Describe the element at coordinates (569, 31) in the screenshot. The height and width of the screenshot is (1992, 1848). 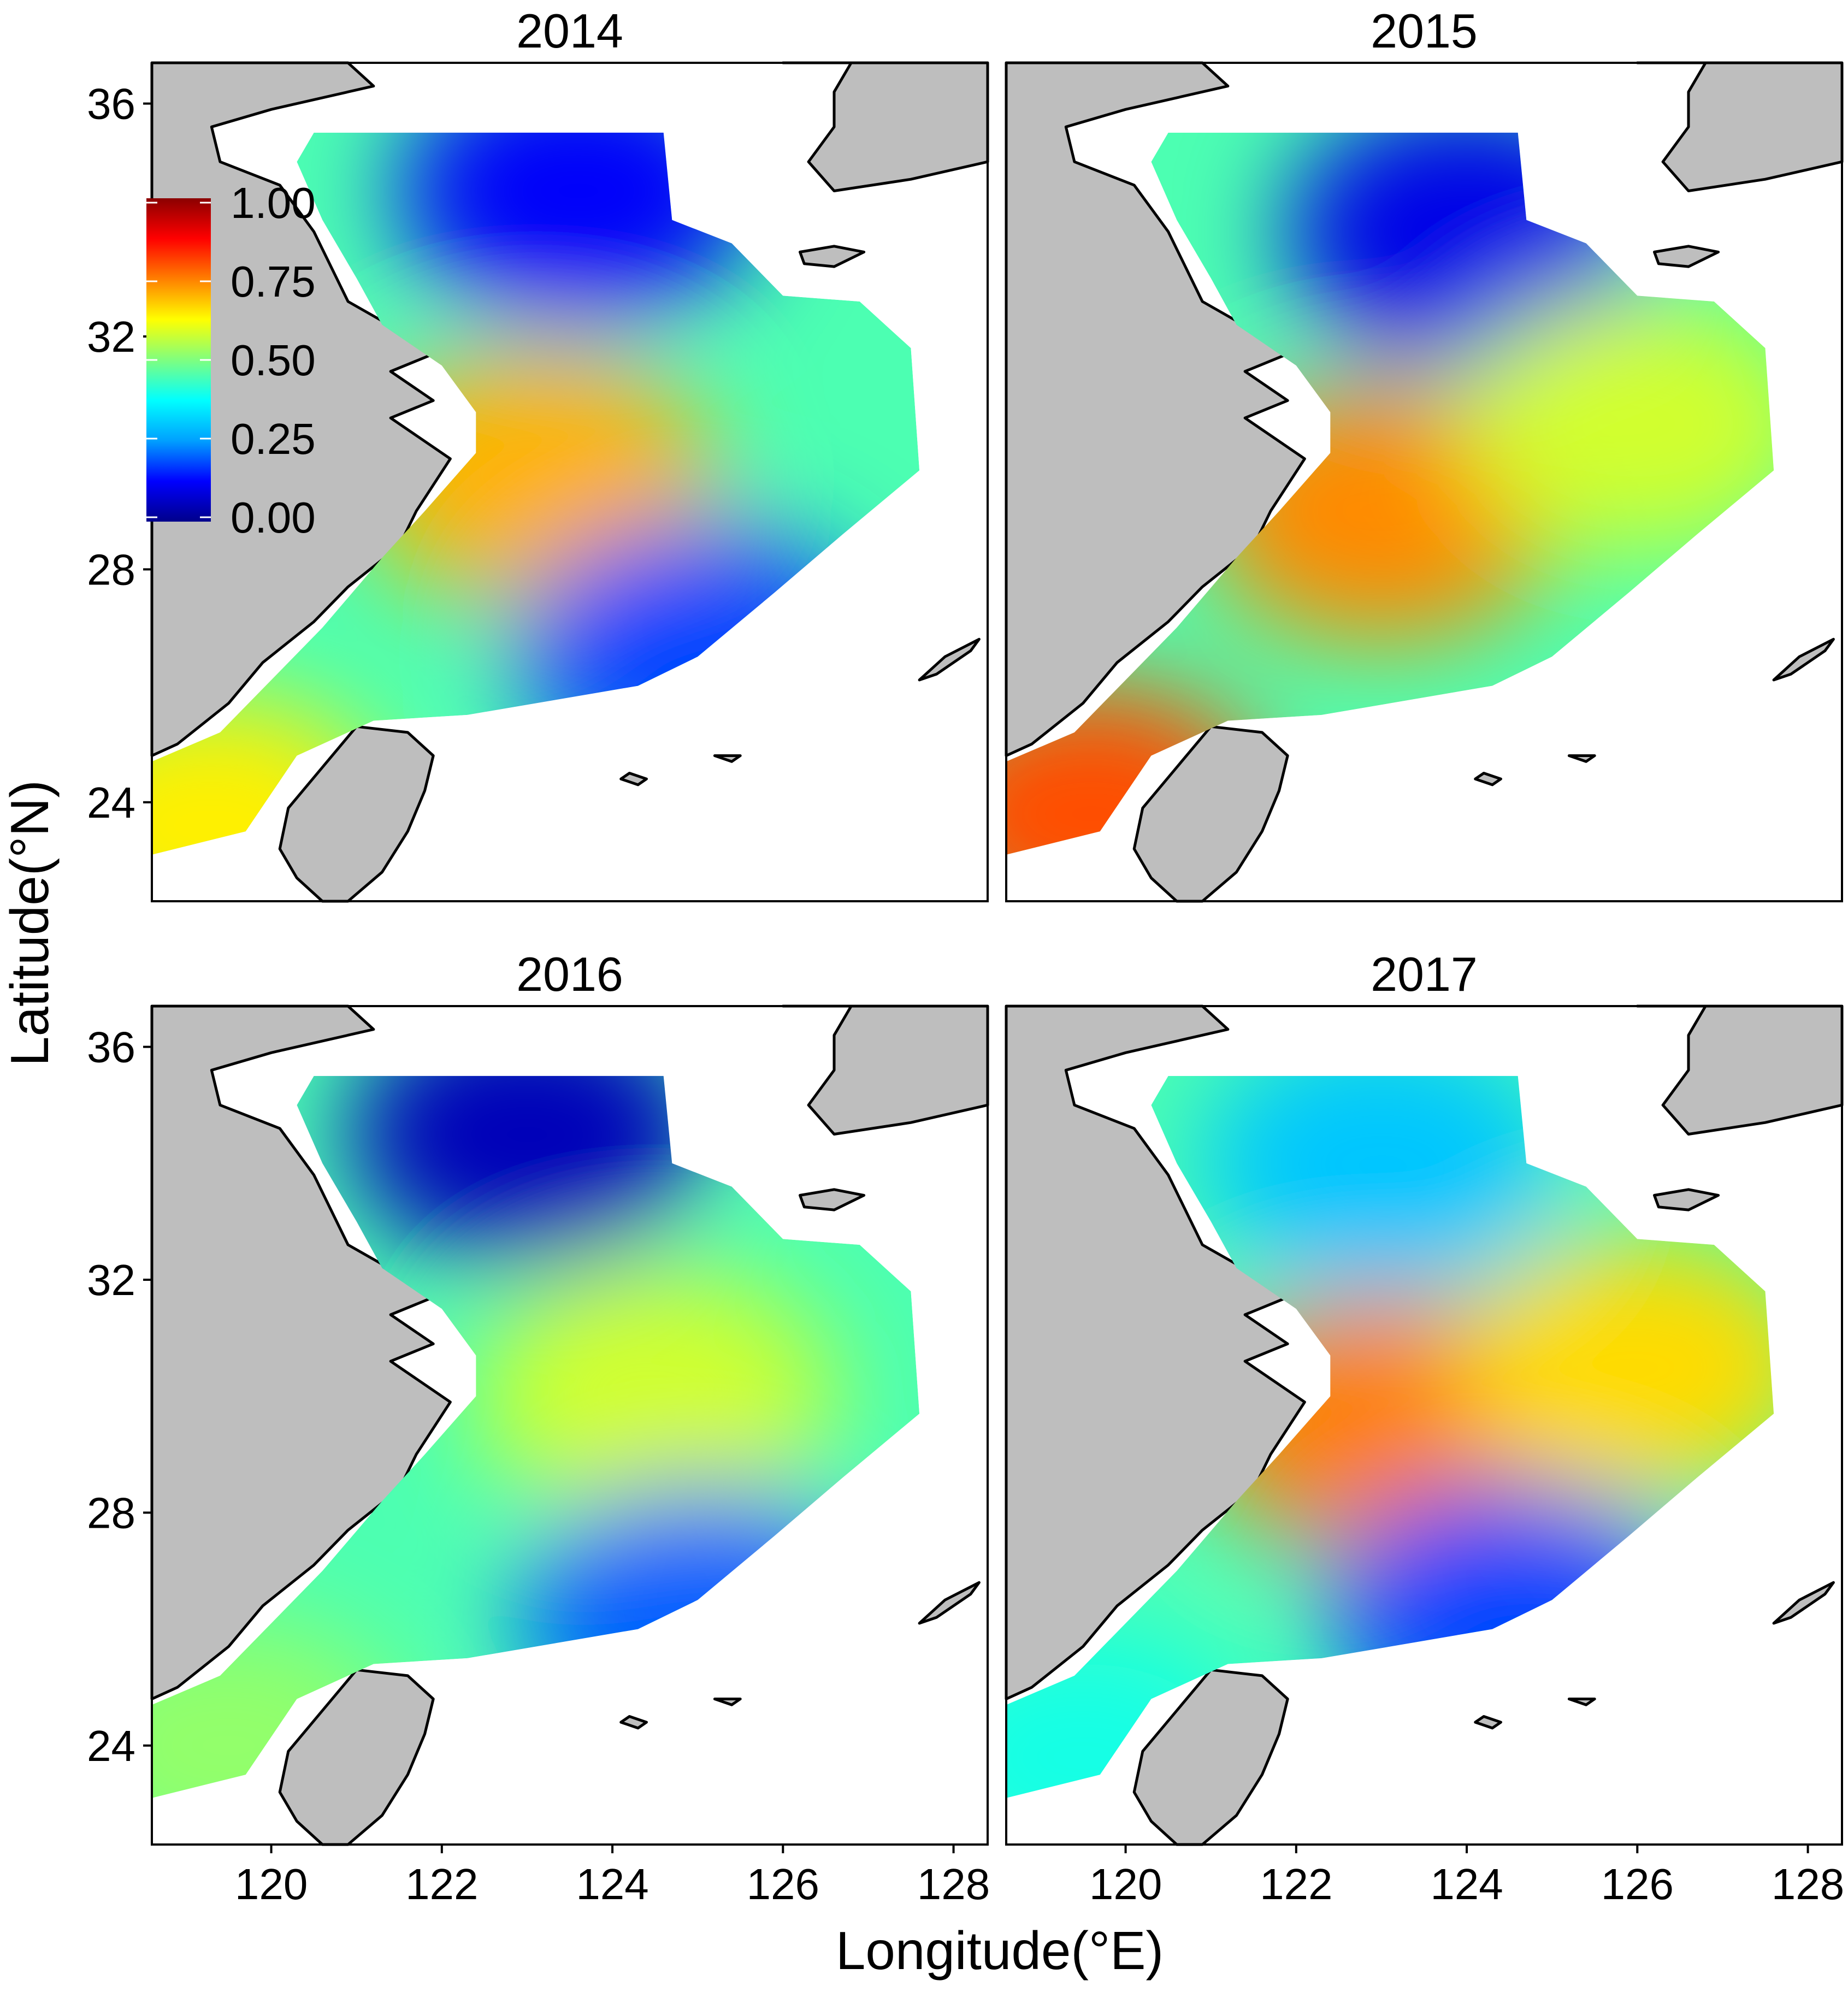
I see `panel-title: 2014` at that location.